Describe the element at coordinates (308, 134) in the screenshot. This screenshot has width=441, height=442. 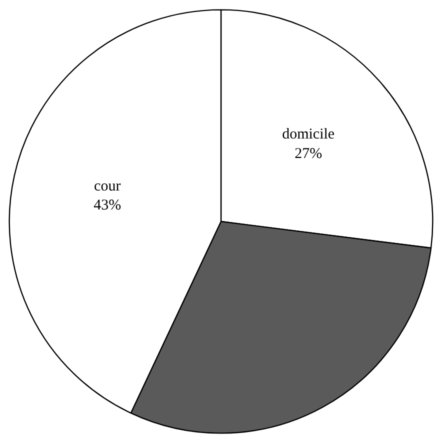
I see `slice-label: domicile` at that location.